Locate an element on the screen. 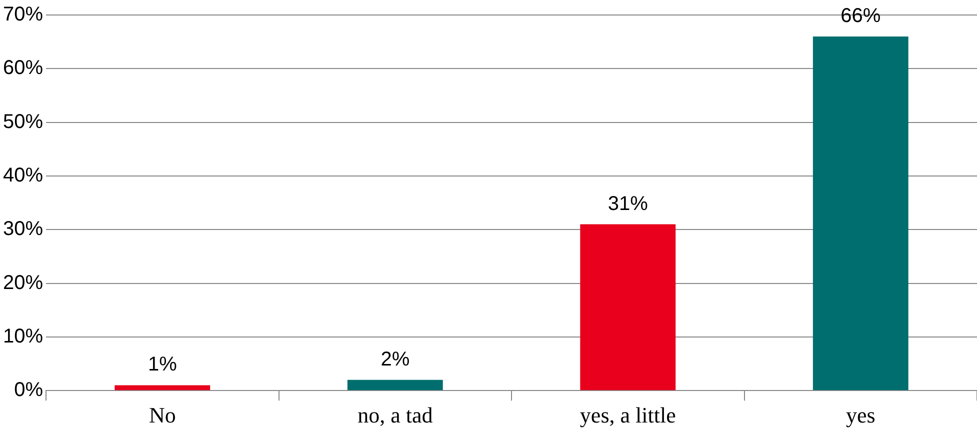  y-tick-label: 60% is located at coordinates (23, 68).